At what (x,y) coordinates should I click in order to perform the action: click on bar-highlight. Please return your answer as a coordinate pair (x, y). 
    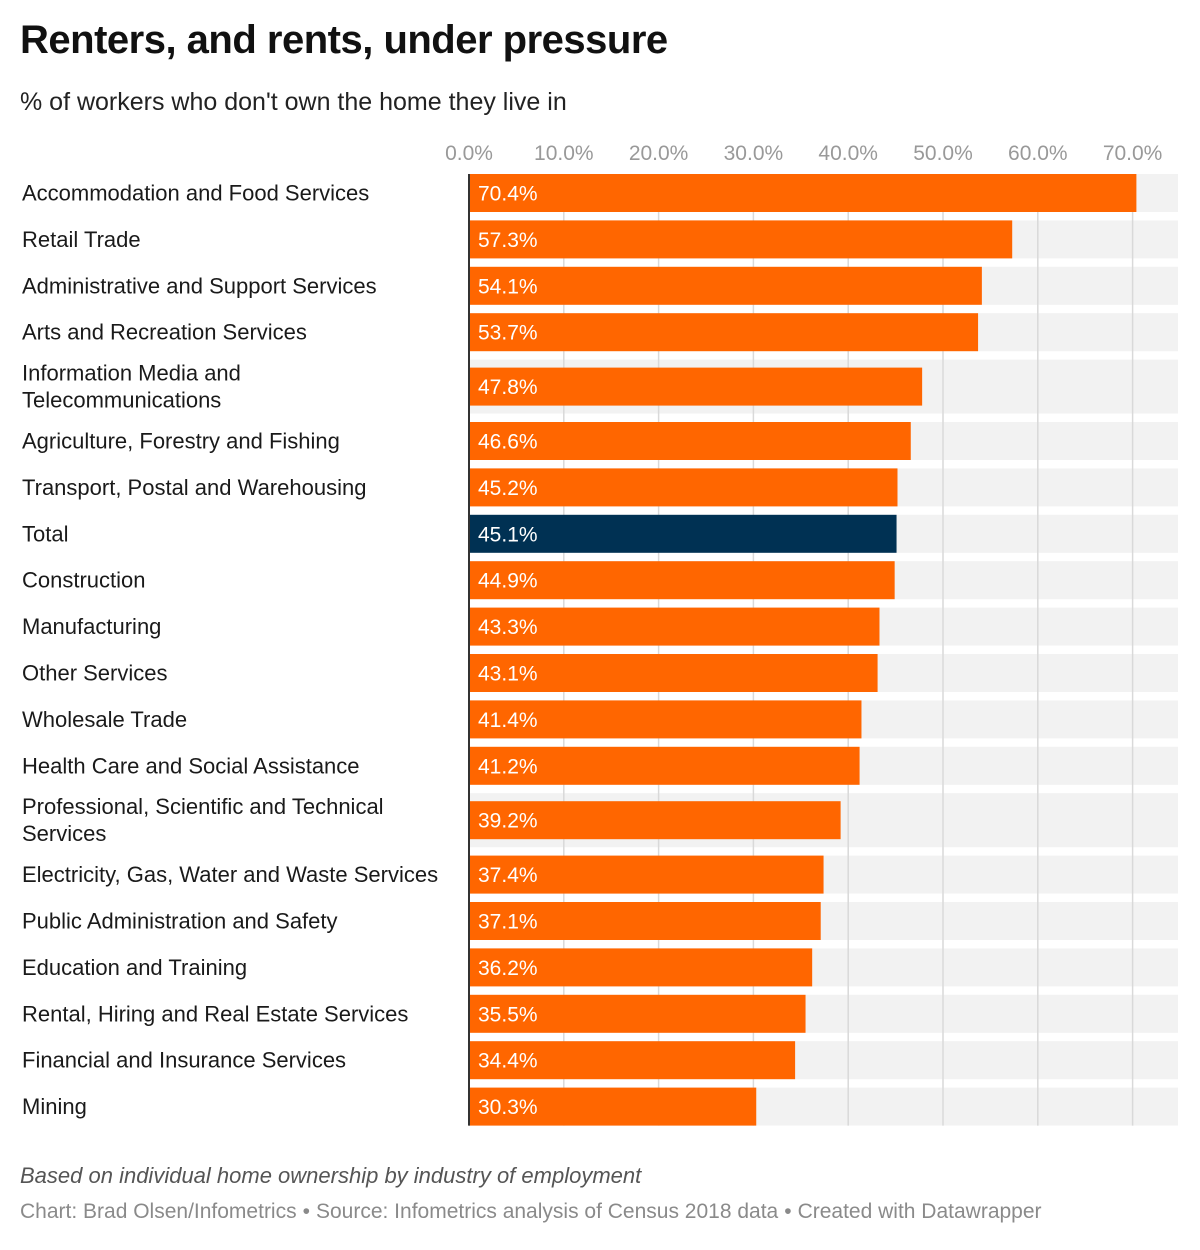
    Looking at the image, I should click on (683, 533).